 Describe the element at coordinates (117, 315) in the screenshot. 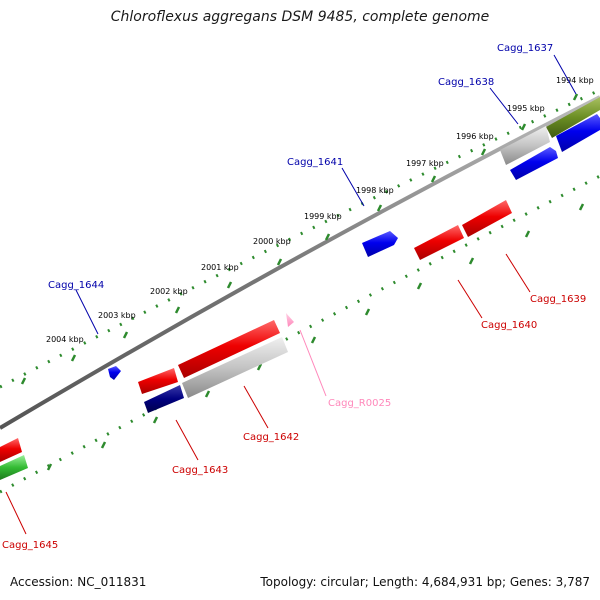

I see `kbp-label-2003: 2003 kbp` at that location.